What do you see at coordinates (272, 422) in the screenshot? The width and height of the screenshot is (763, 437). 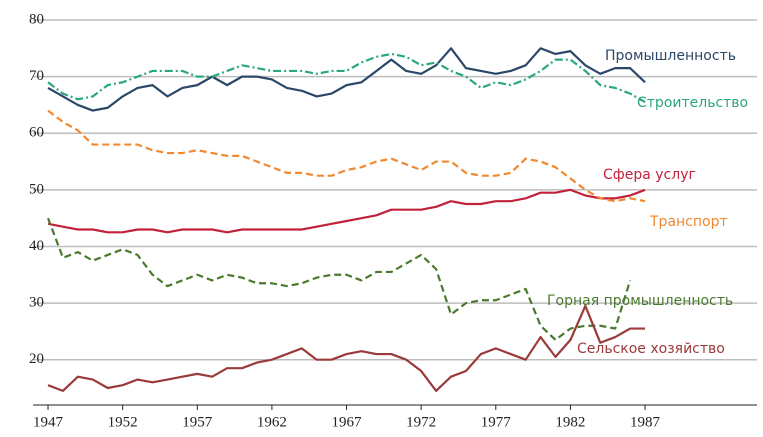 I see `x-tick-label: 1962` at bounding box center [272, 422].